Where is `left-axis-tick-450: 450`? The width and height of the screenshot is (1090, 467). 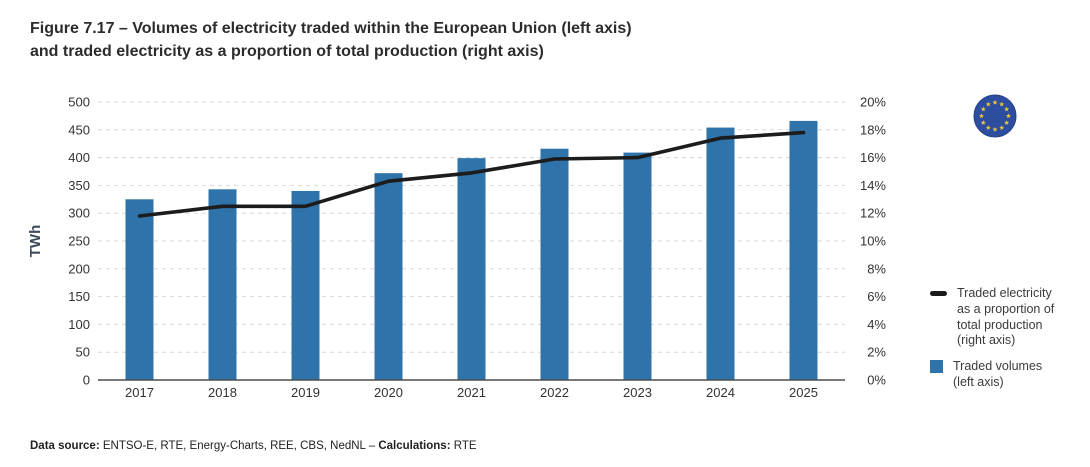 left-axis-tick-450: 450 is located at coordinates (79, 129).